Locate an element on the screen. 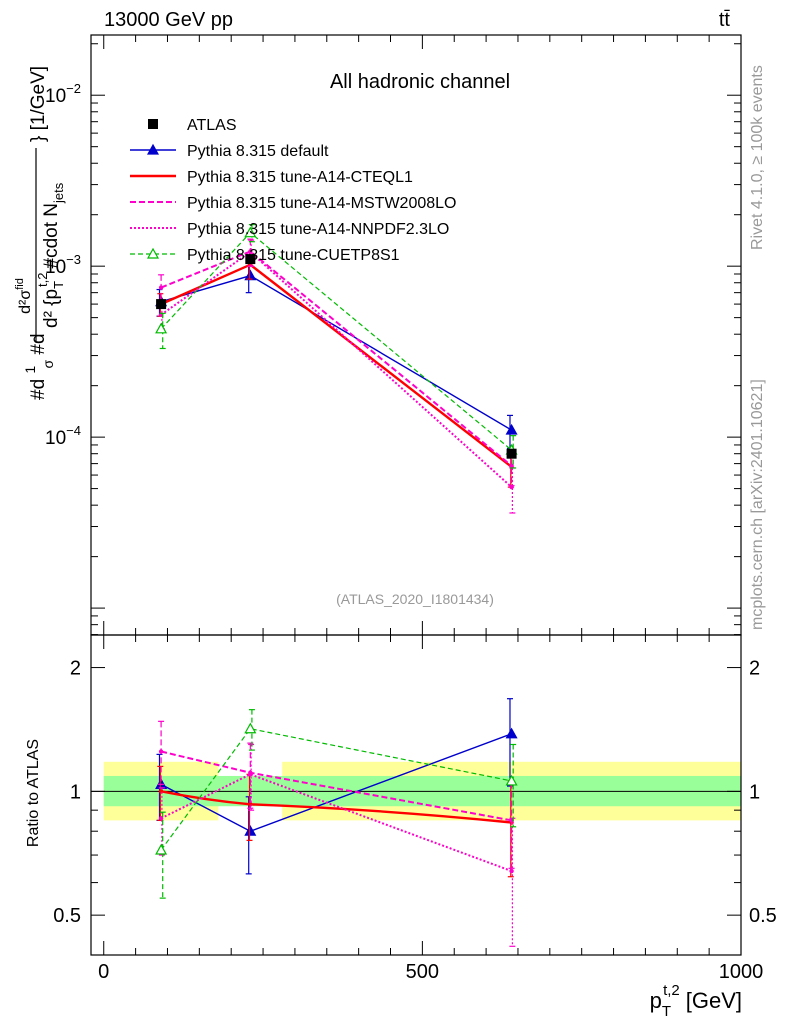 The width and height of the screenshot is (786, 1029). ylabel-unit: } [1/GeV] is located at coordinates (38, 104).